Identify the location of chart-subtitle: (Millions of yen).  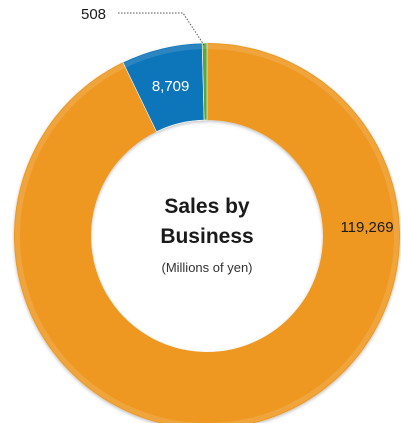
(206, 267).